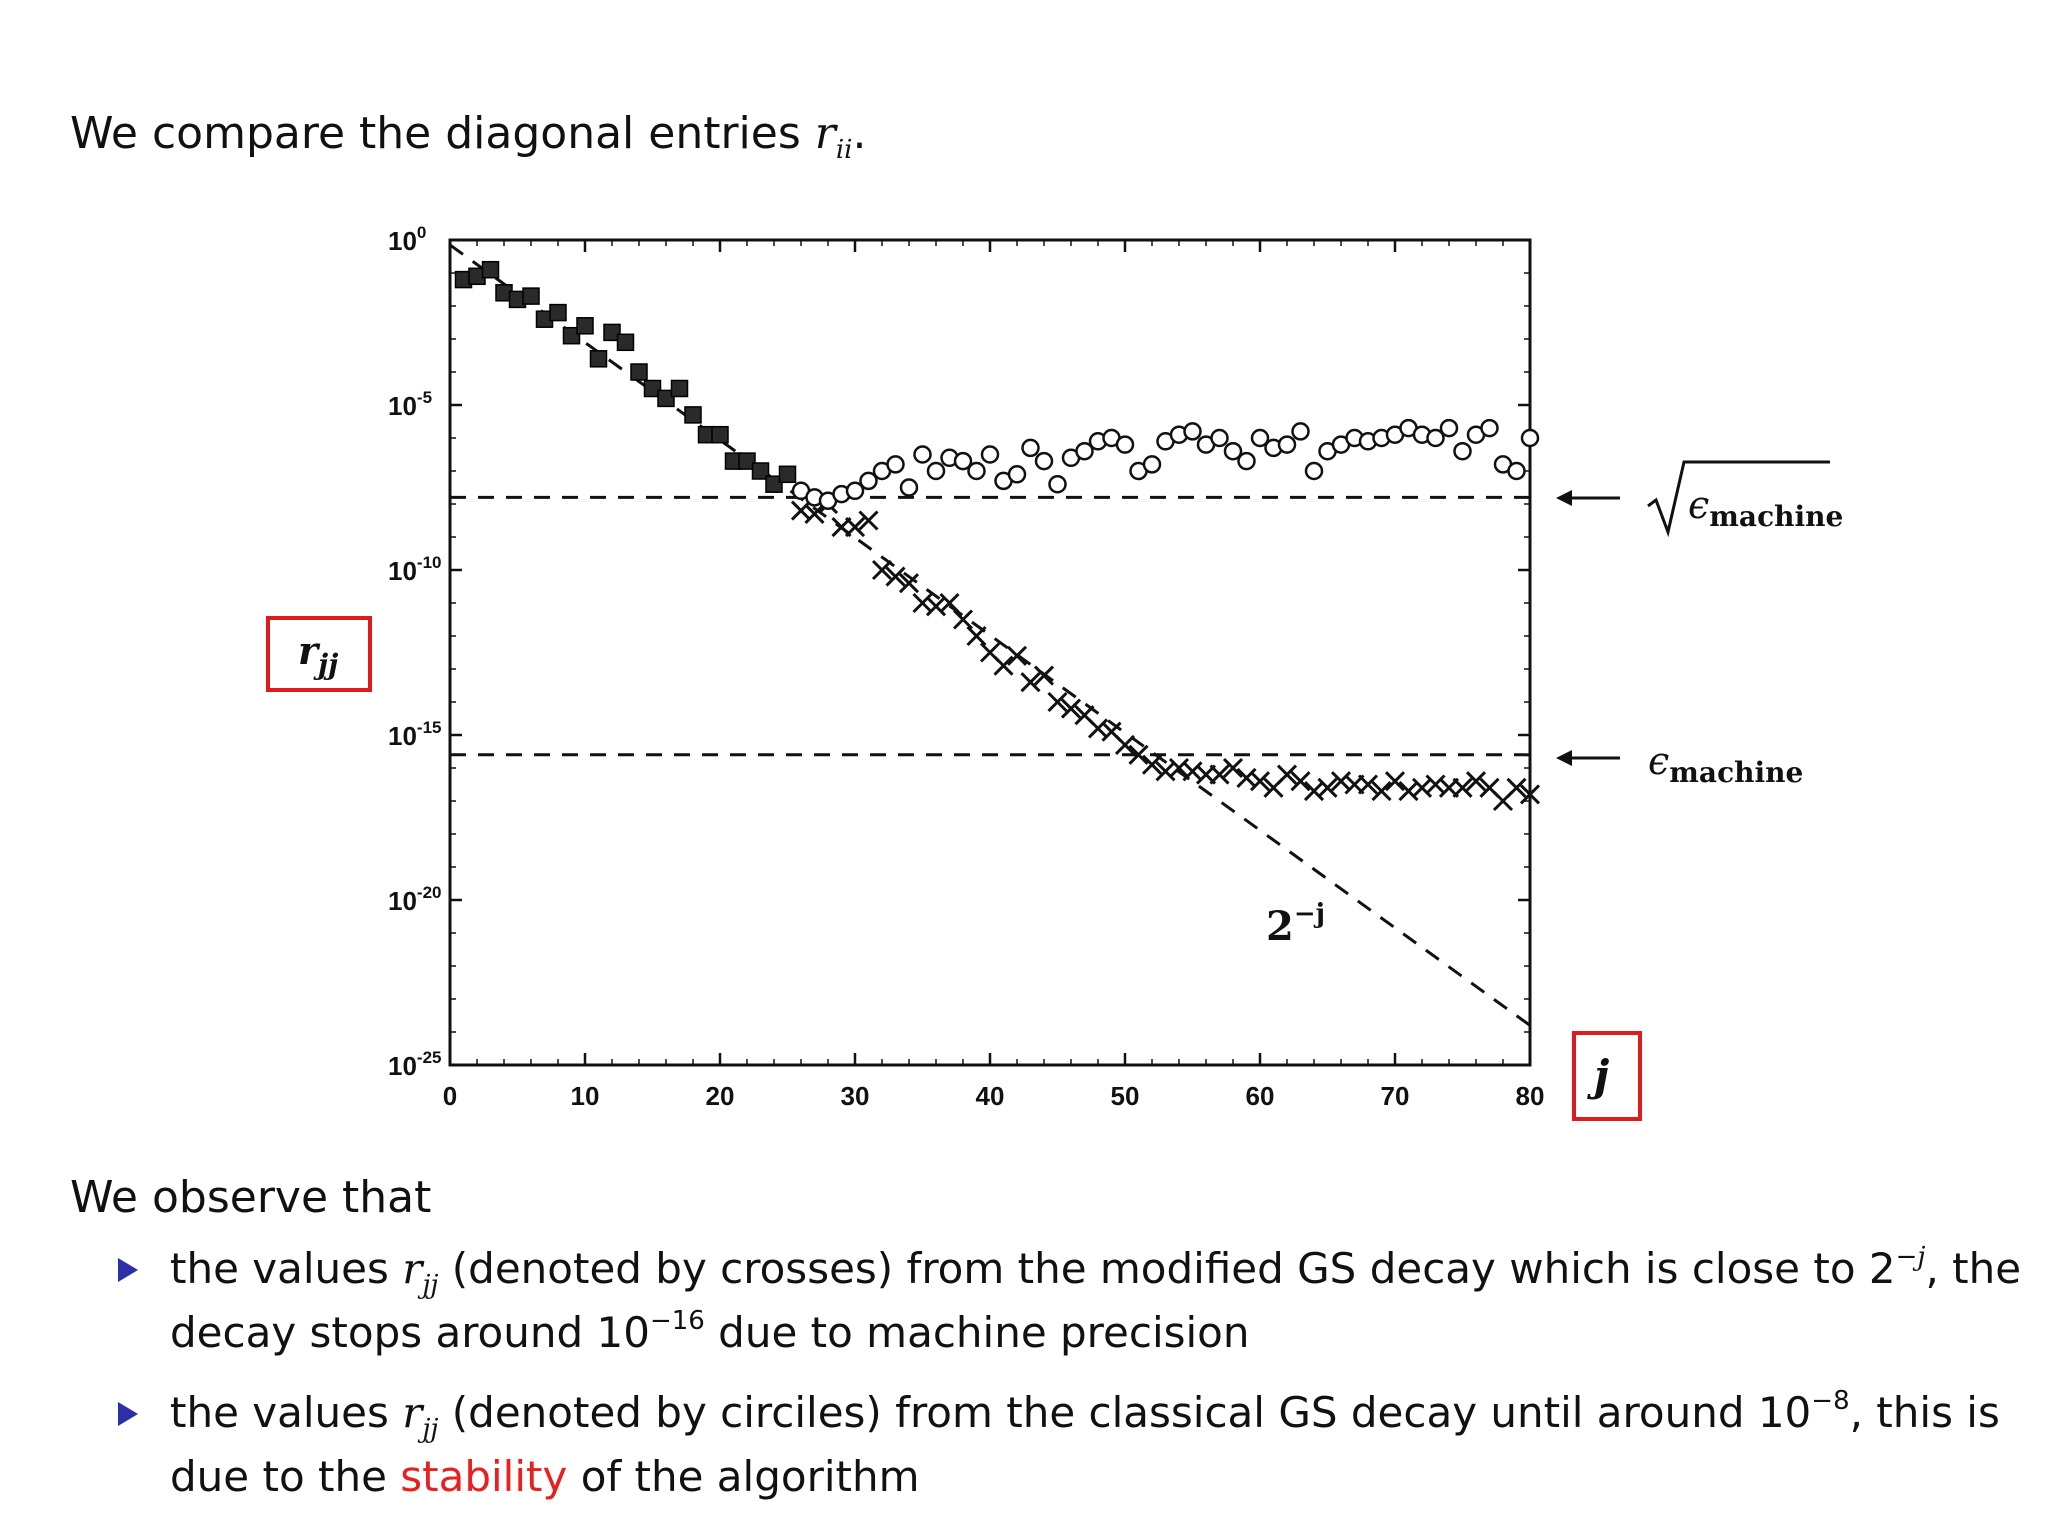 This screenshot has height=1522, width=2056. I want to click on x-label-highlight-box, so click(1607, 1076).